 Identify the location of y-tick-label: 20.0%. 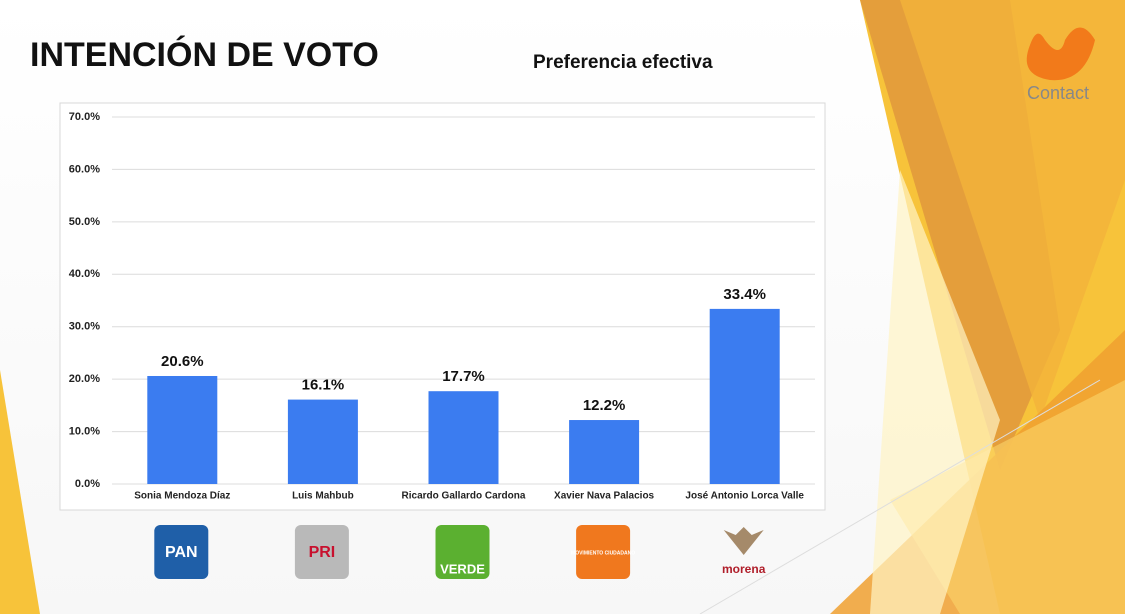
(84, 379).